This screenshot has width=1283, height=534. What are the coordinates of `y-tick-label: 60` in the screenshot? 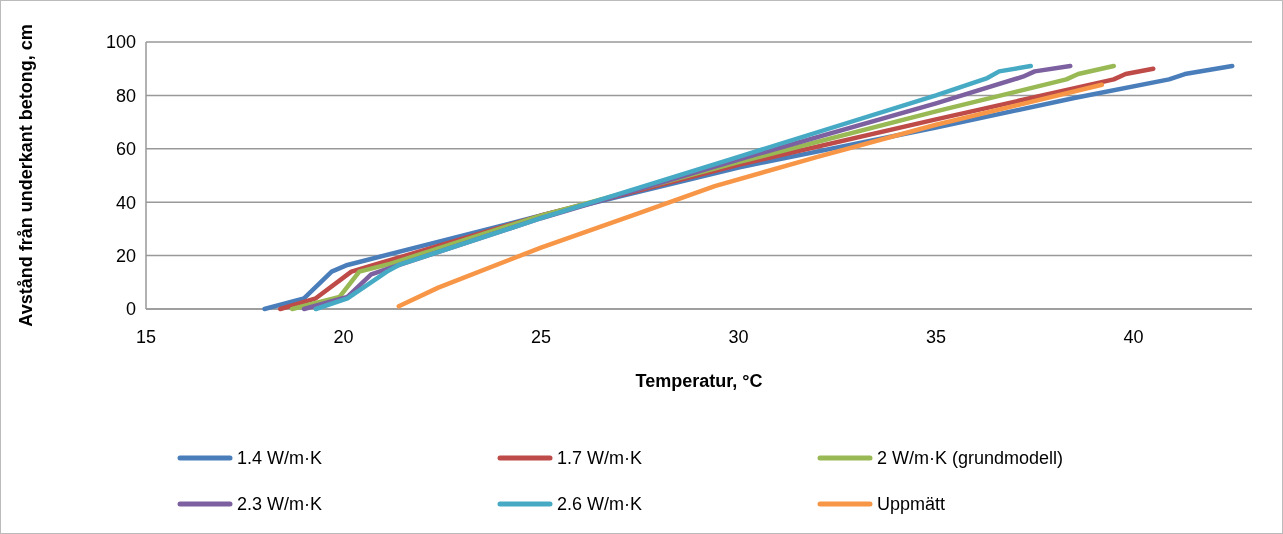 It's located at (125, 149).